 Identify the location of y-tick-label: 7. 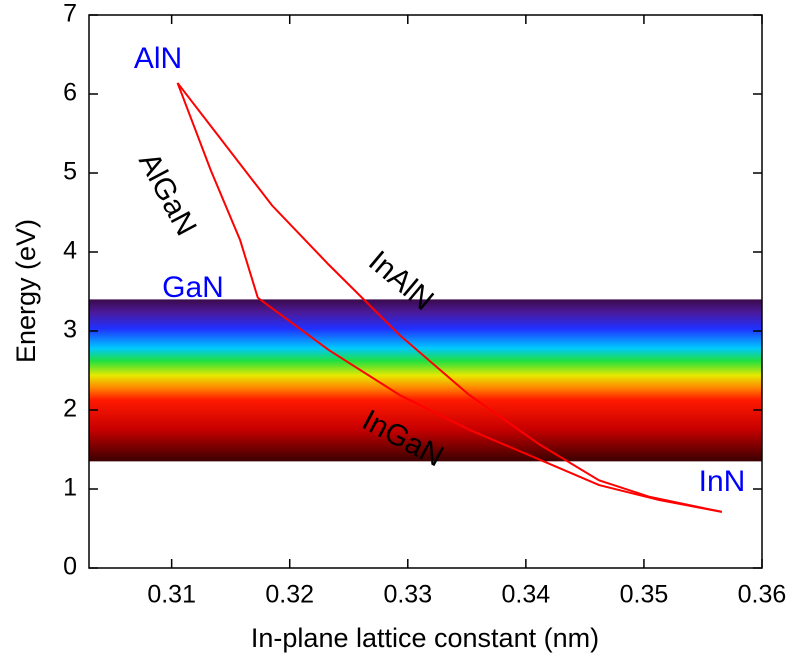
(70, 14).